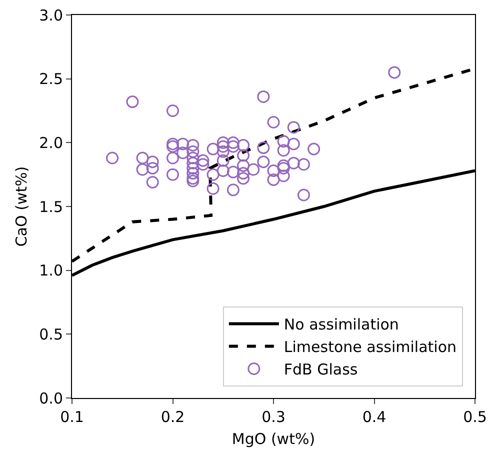  I want to click on x-tick-label: 0.5, so click(475, 417).